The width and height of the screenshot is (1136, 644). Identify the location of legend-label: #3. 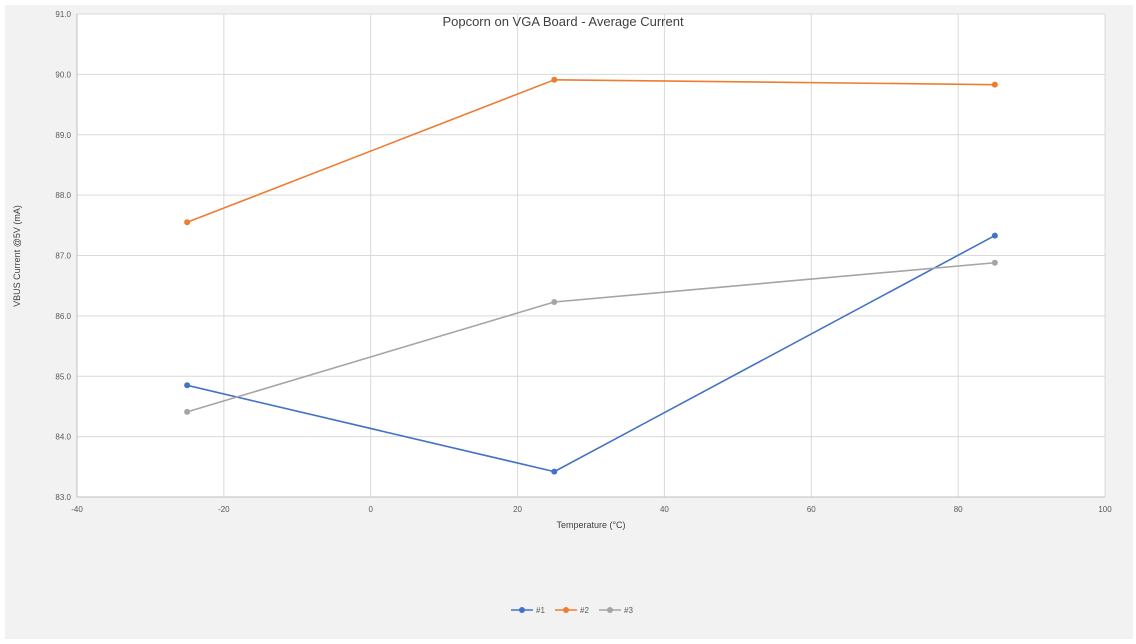
(628, 610).